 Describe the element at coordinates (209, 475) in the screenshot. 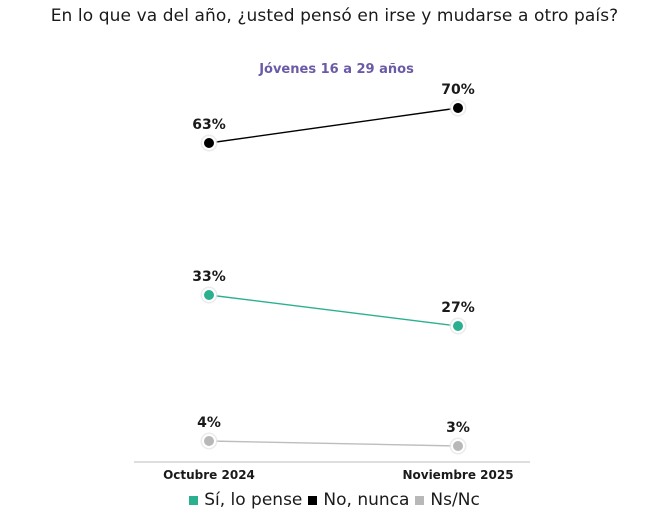

I see `x-tick-label: Octubre 2024` at that location.